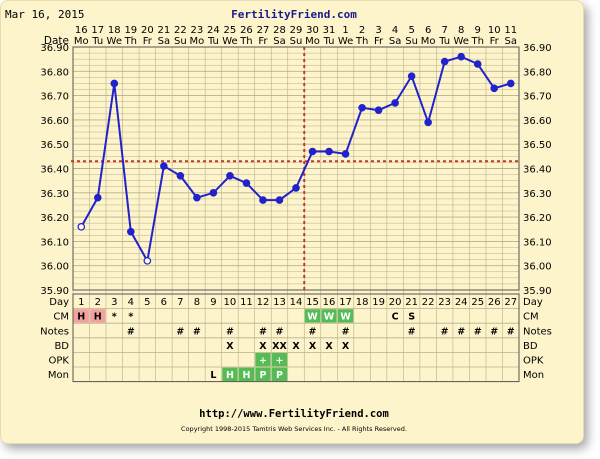 The height and width of the screenshot is (459, 600). What do you see at coordinates (296, 302) in the screenshot?
I see `day-number: 14` at bounding box center [296, 302].